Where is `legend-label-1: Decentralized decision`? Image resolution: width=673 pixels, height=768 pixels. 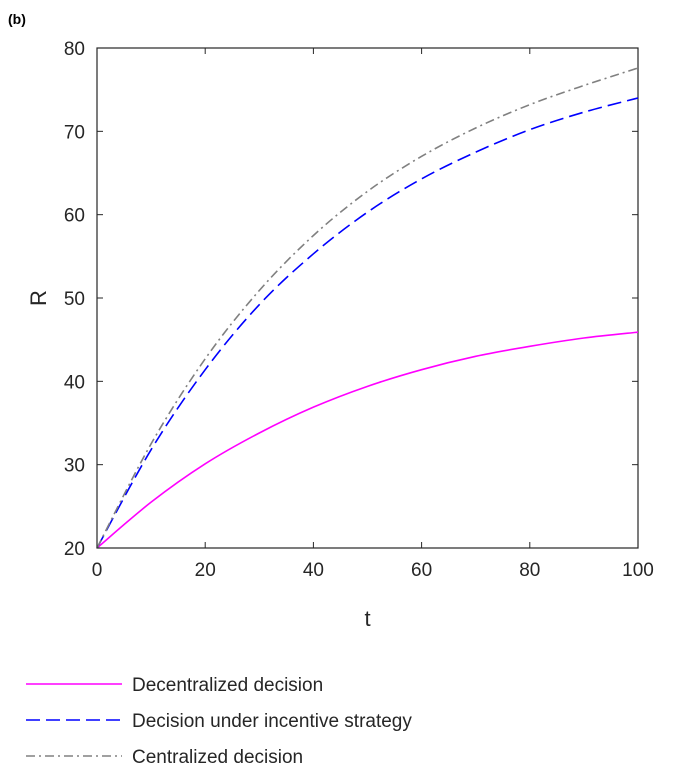 legend-label-1: Decentralized decision is located at coordinates (227, 685).